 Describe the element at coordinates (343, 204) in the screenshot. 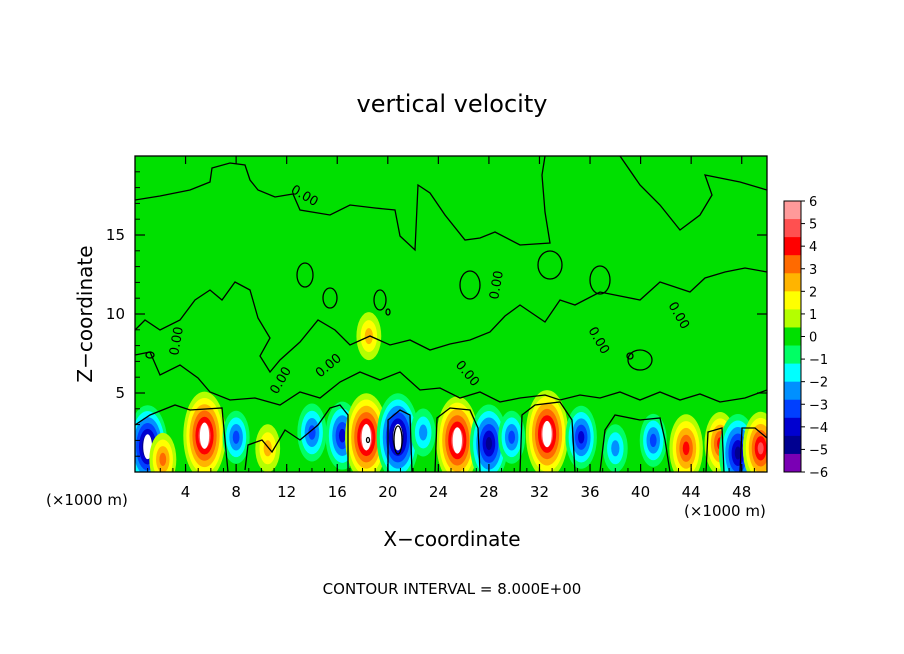

I see `contour-line-upper` at that location.